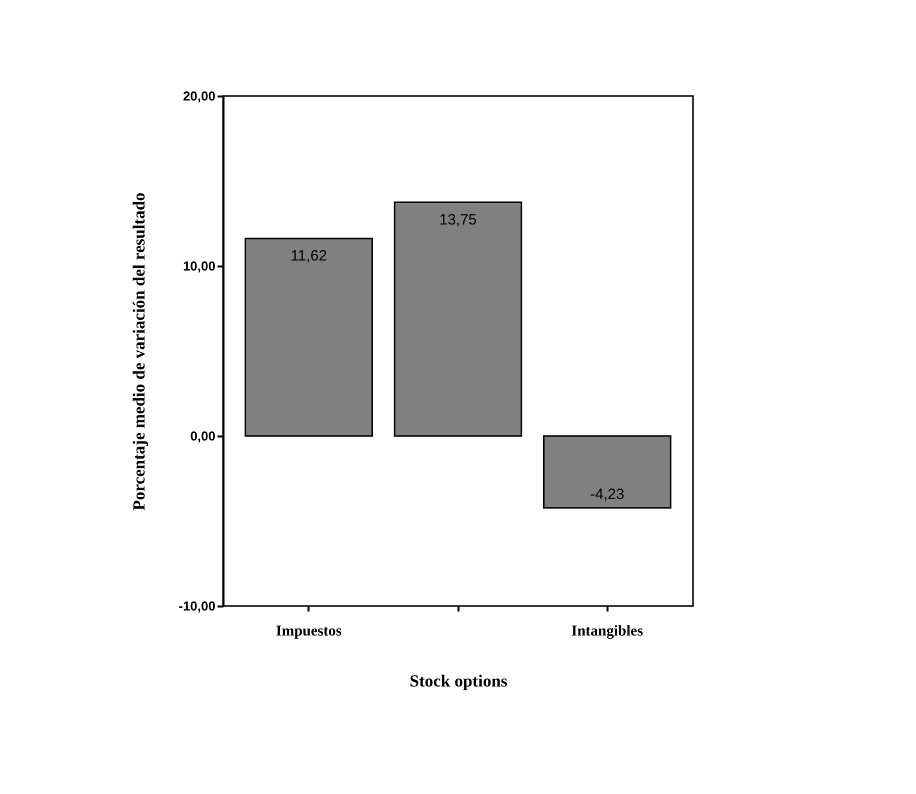  What do you see at coordinates (139, 351) in the screenshot?
I see `y-axis-title: Porcentaje medio de variación del resultado` at bounding box center [139, 351].